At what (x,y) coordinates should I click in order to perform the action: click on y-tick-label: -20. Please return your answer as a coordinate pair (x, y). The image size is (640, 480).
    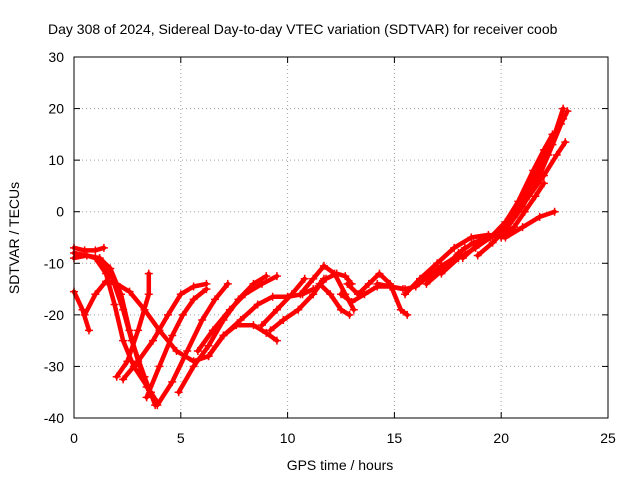
    Looking at the image, I should click on (54, 315).